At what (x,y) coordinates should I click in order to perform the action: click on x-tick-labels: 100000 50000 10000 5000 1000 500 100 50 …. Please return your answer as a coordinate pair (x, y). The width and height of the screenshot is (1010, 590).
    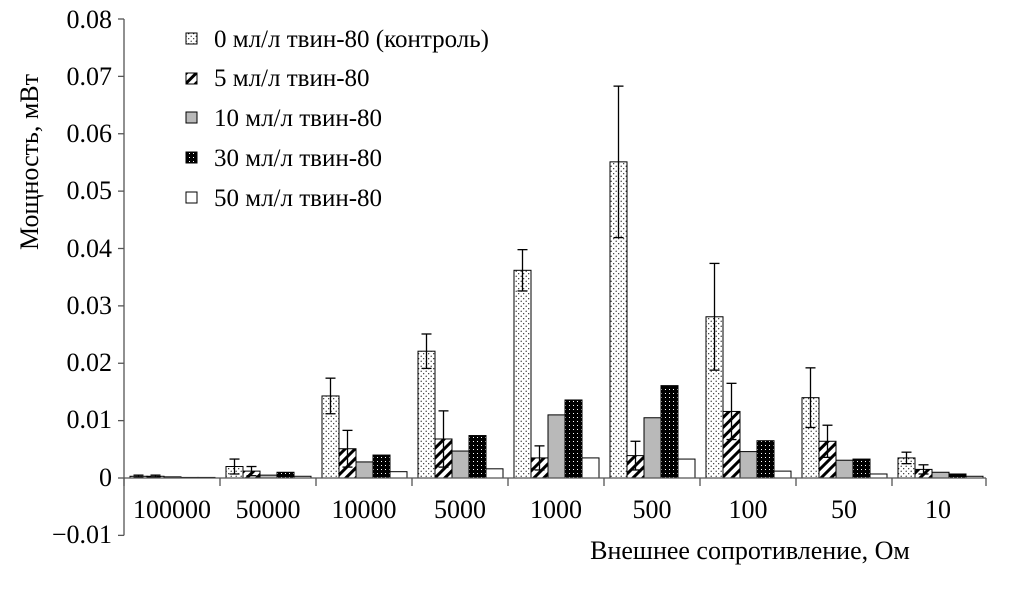
    Looking at the image, I should click on (542, 509).